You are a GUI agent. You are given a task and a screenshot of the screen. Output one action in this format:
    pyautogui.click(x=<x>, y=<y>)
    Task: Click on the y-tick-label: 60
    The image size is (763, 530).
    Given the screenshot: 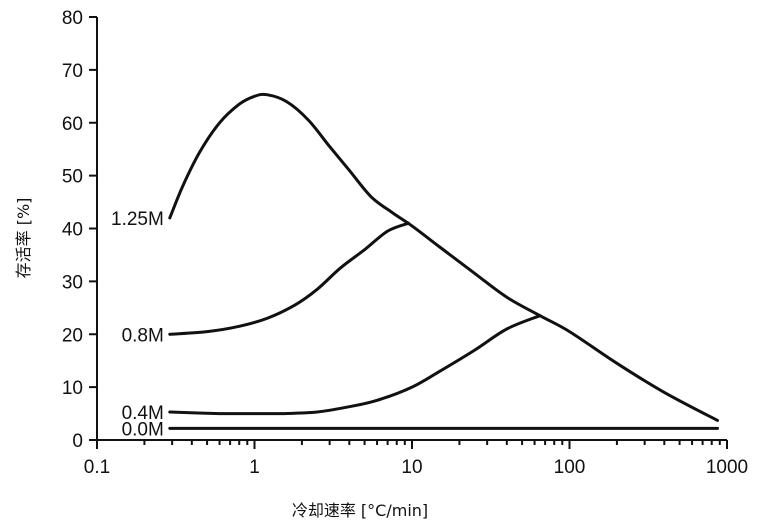 What is the action you would take?
    pyautogui.click(x=72, y=124)
    